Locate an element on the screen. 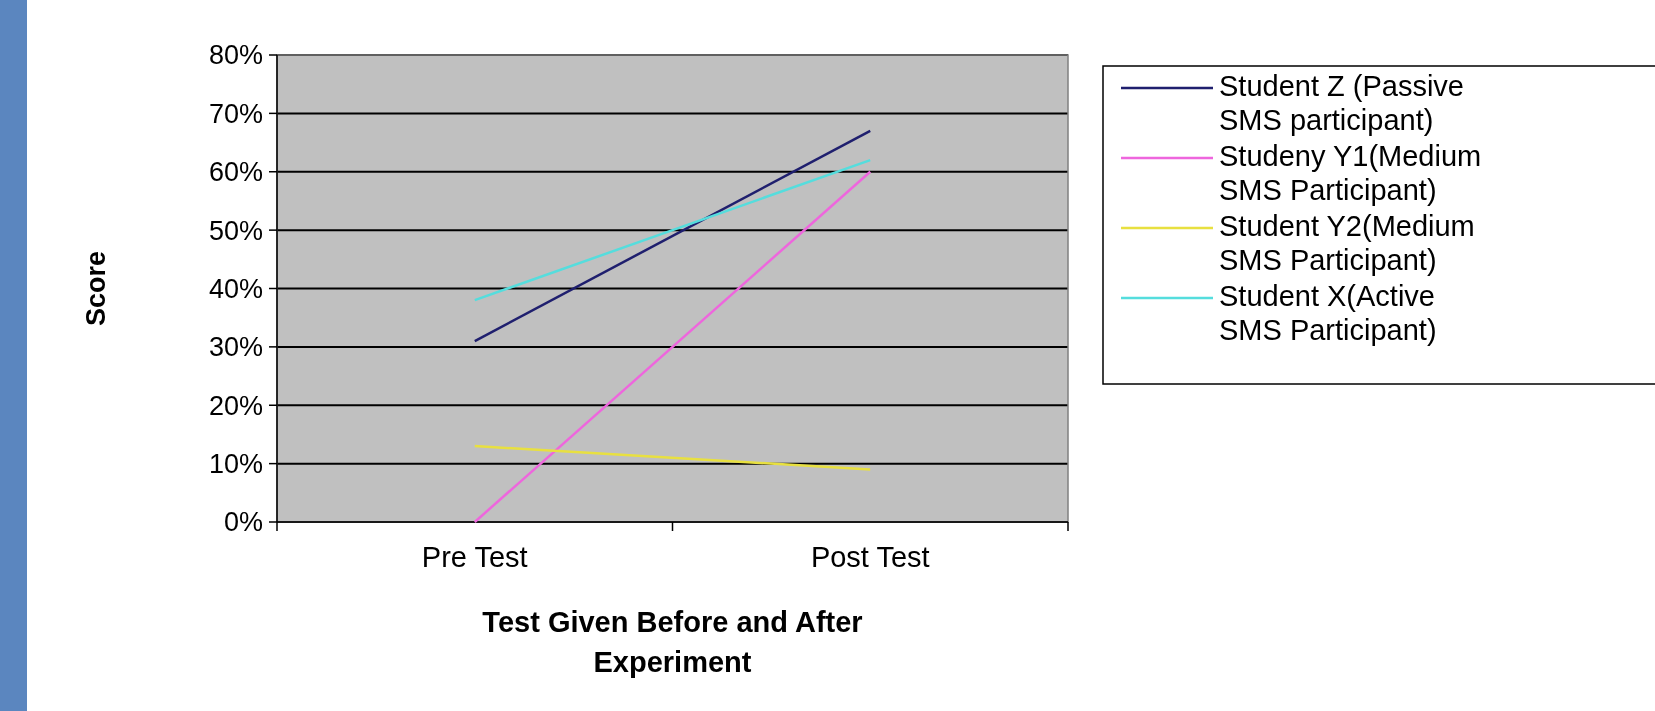 The image size is (1655, 711). legend-label: Student Z (Passive SMS participant) is located at coordinates (1341, 103).